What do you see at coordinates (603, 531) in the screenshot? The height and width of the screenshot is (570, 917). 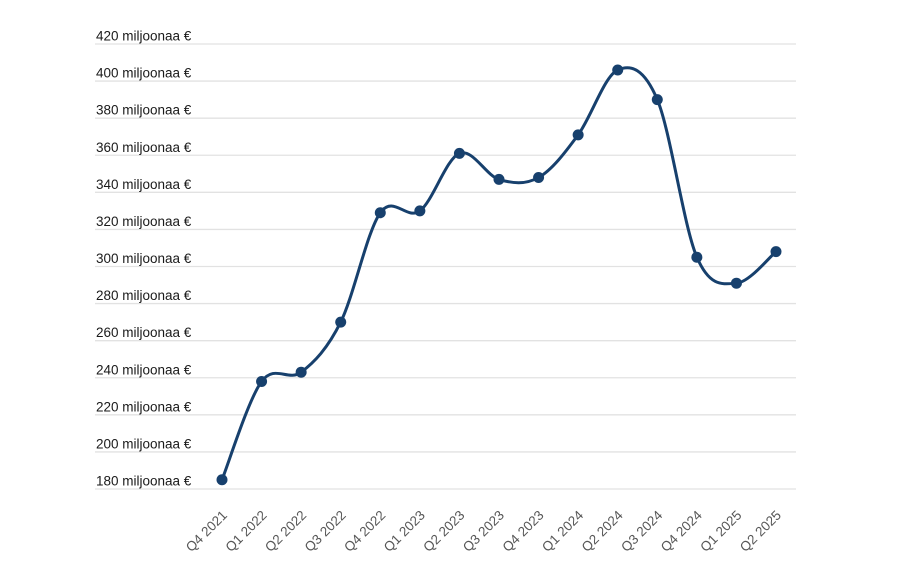 I see `x-tick-label: Q2 2024` at bounding box center [603, 531].